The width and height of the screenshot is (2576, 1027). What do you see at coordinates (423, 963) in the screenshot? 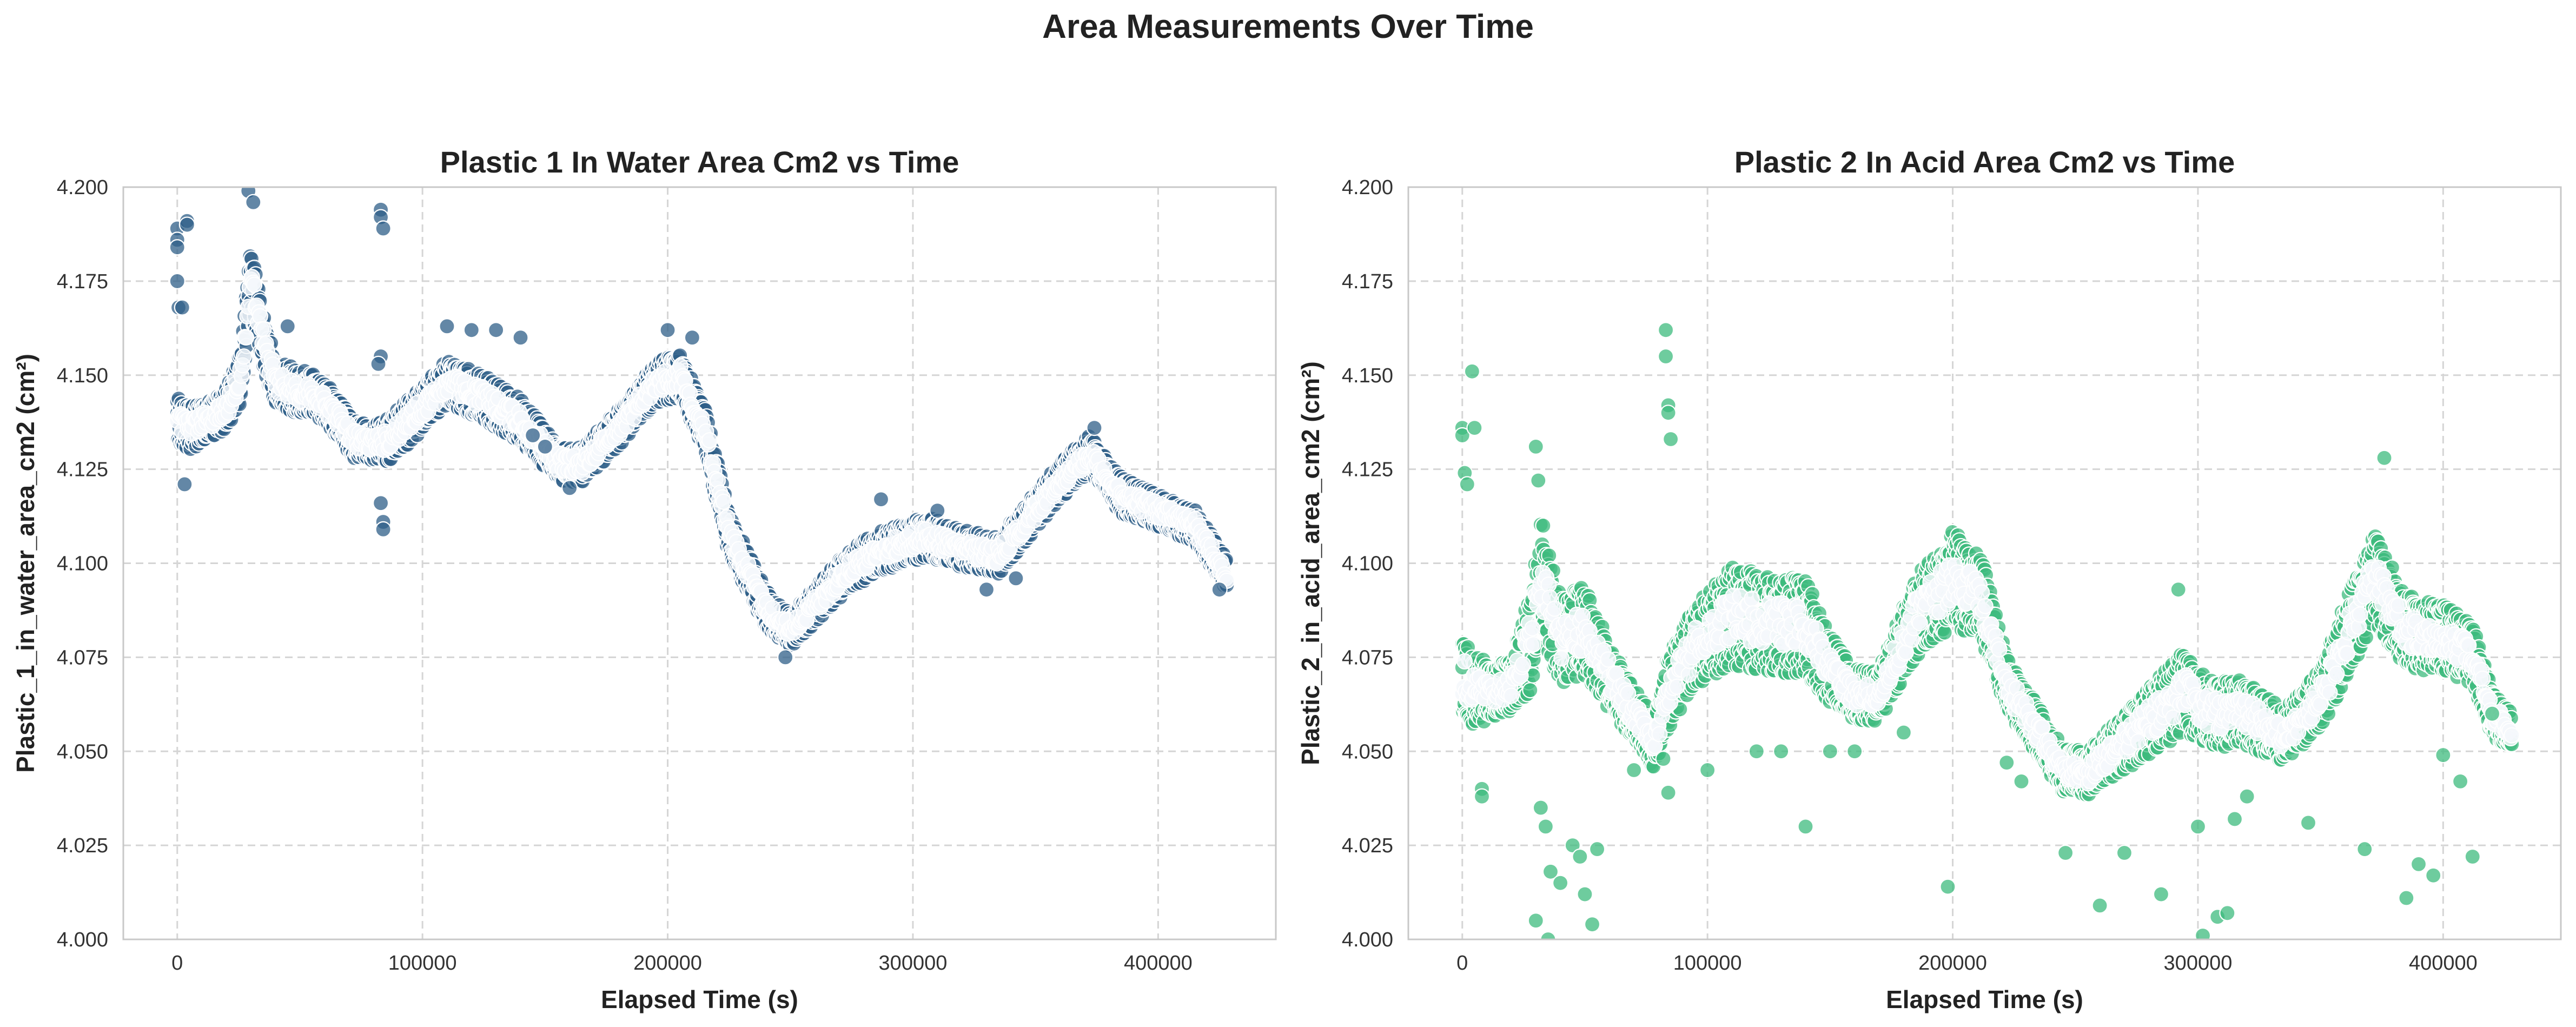
I see `x-tick-label: 100000` at bounding box center [423, 963].